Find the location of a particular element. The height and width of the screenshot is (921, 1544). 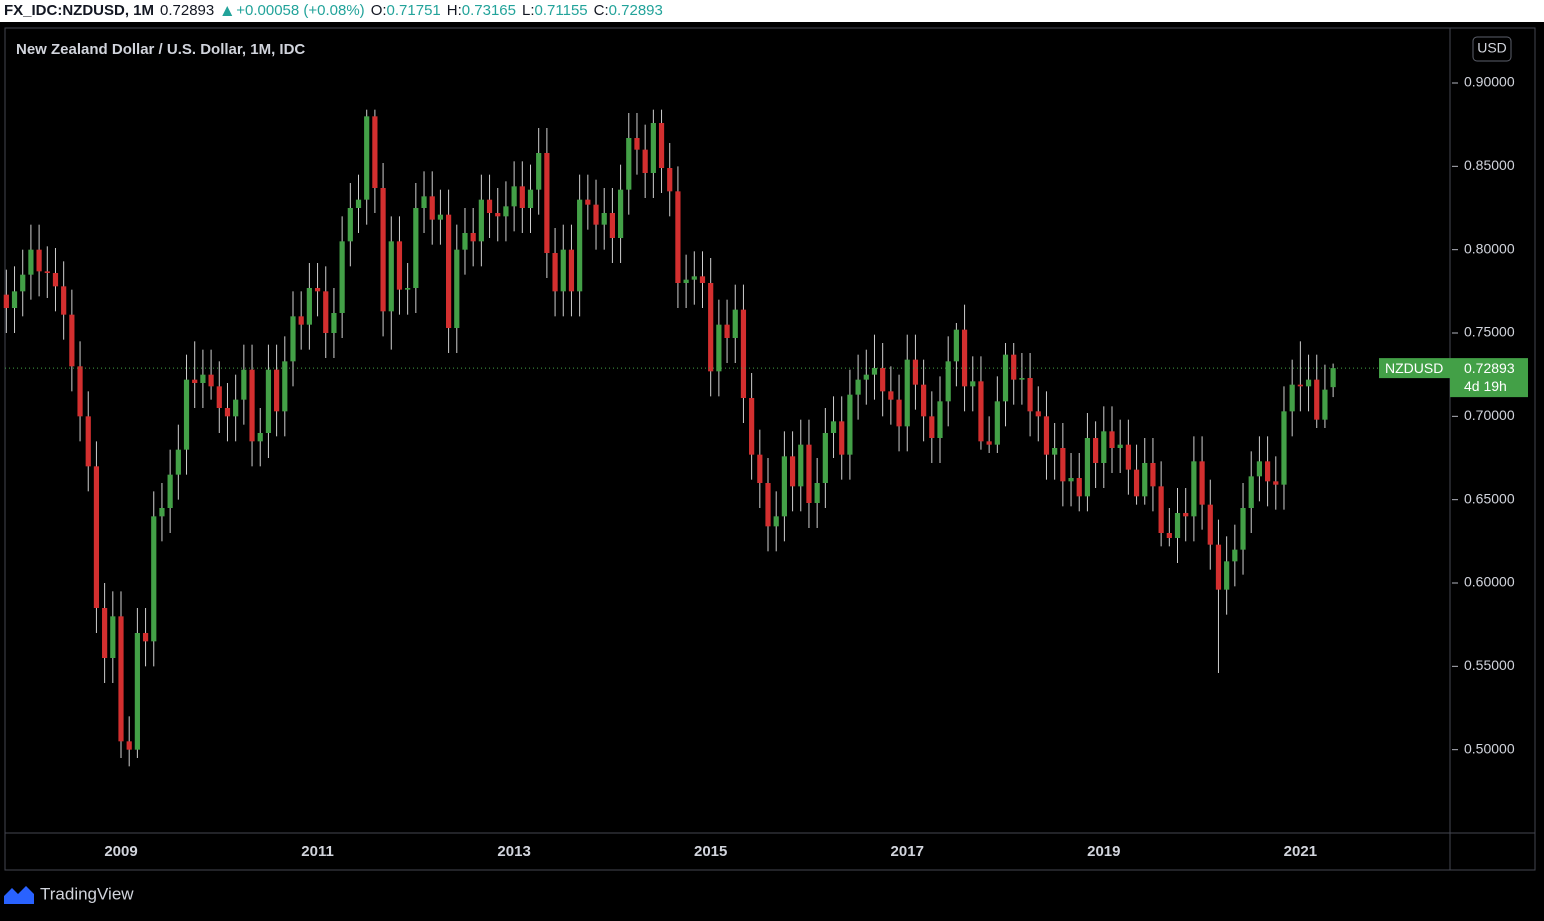

y-tick-label: 0.90000 is located at coordinates (1489, 82).